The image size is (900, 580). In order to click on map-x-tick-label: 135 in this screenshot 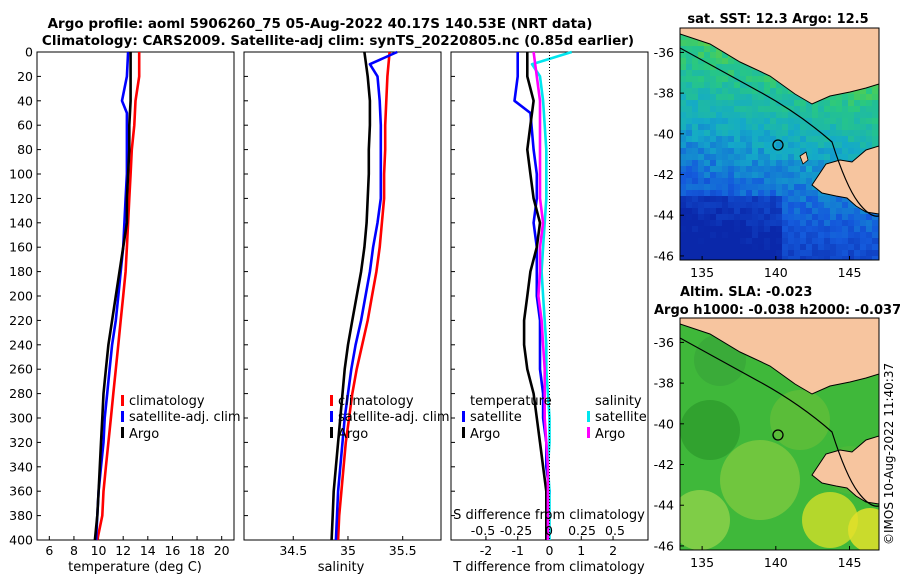, I will do `click(702, 272)`.